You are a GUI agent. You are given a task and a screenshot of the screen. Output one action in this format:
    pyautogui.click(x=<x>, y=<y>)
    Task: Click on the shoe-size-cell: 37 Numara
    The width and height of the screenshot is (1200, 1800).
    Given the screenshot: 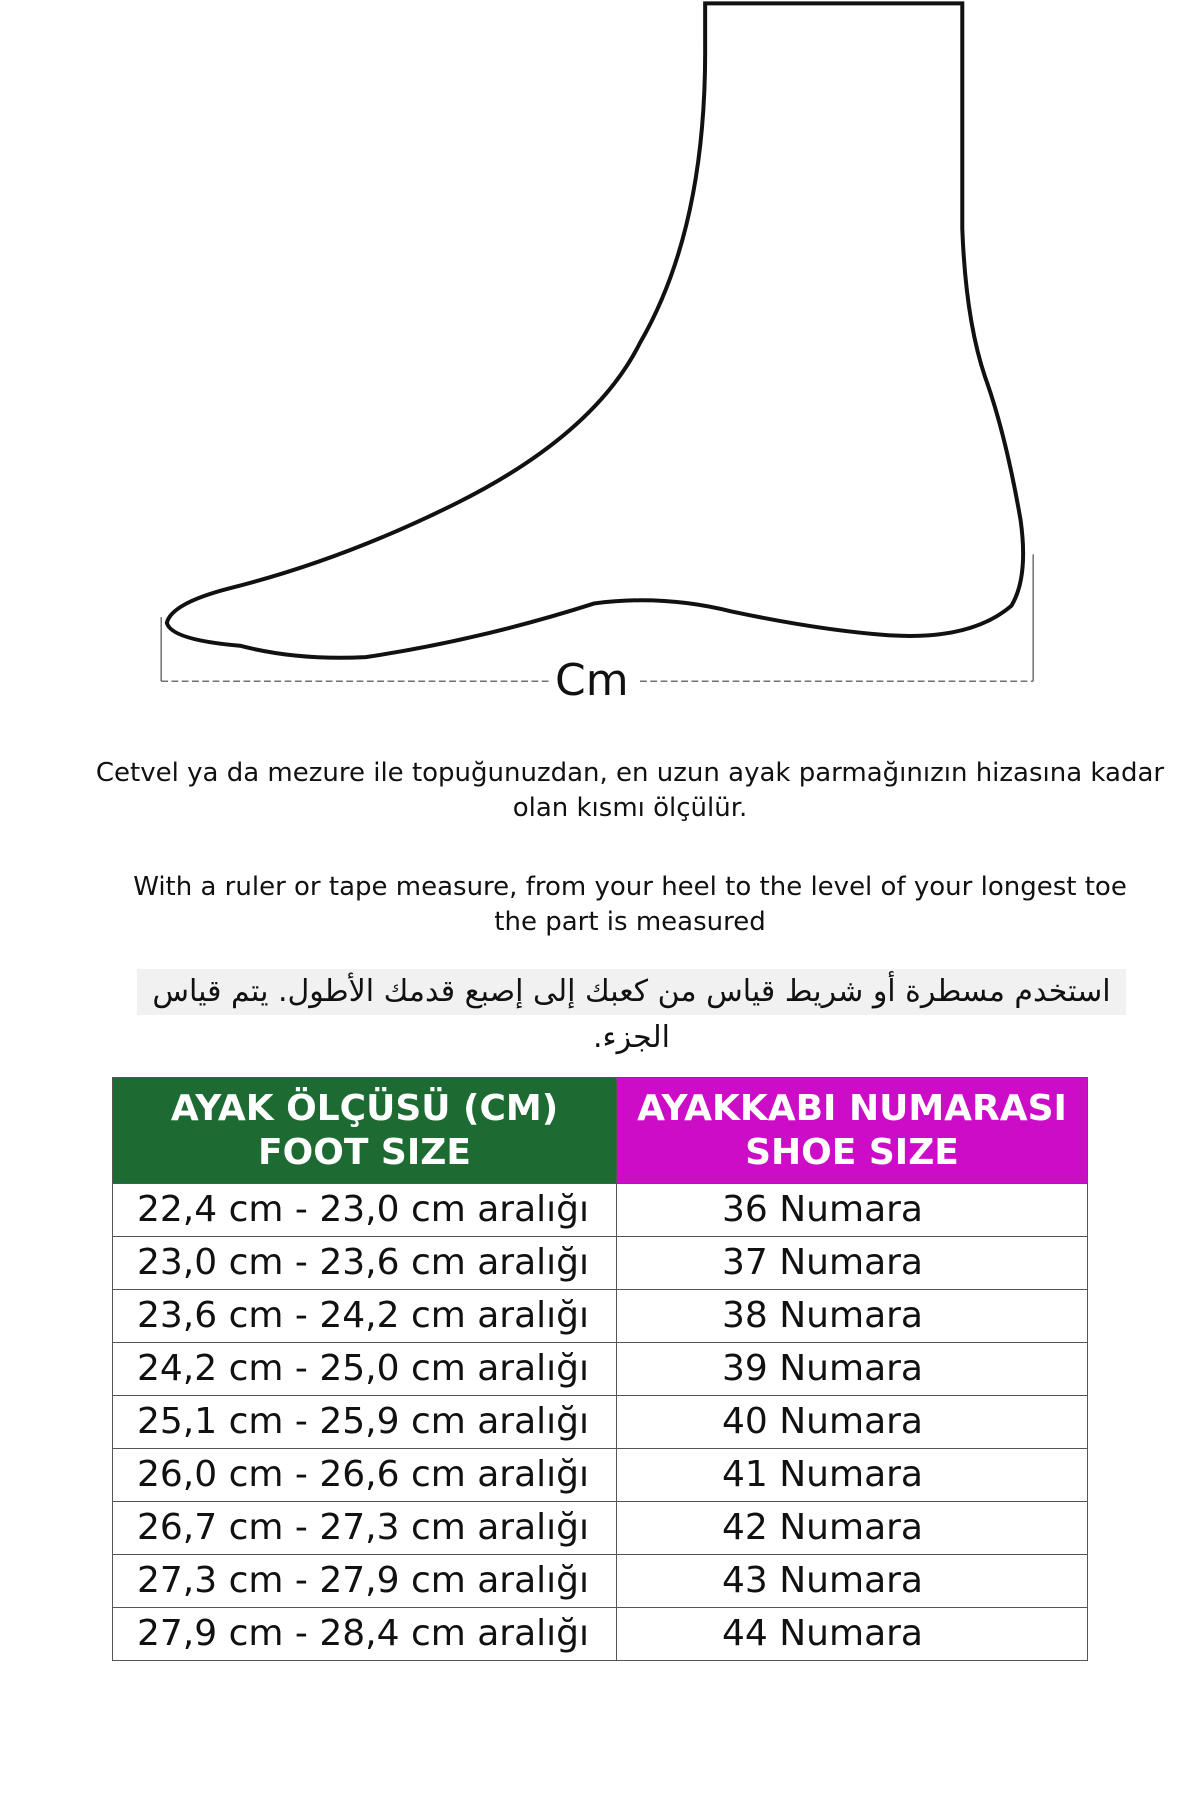 What is the action you would take?
    pyautogui.click(x=852, y=1263)
    